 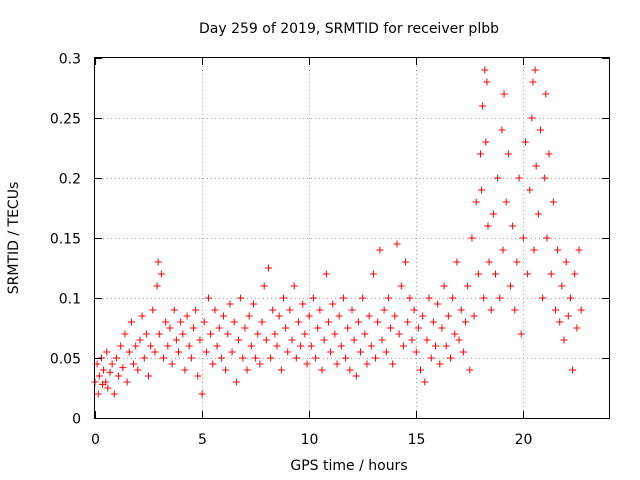 What do you see at coordinates (70, 300) in the screenshot?
I see `y-tick-label: 0.1` at bounding box center [70, 300].